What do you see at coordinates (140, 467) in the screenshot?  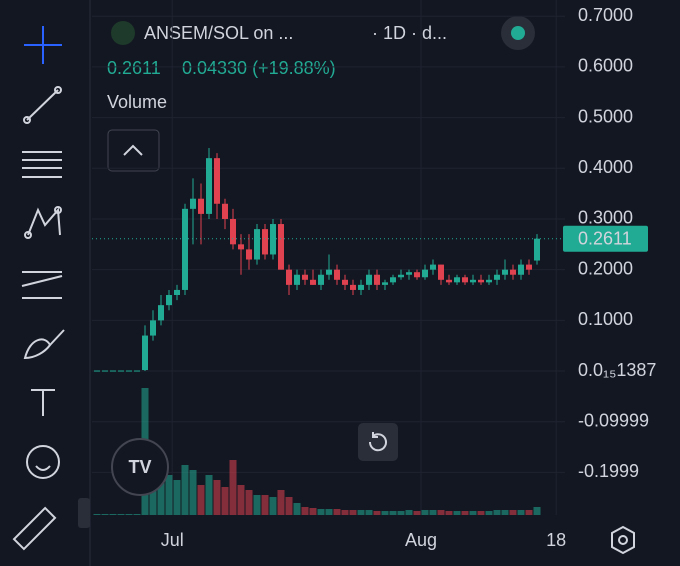 I see `tv-logo` at bounding box center [140, 467].